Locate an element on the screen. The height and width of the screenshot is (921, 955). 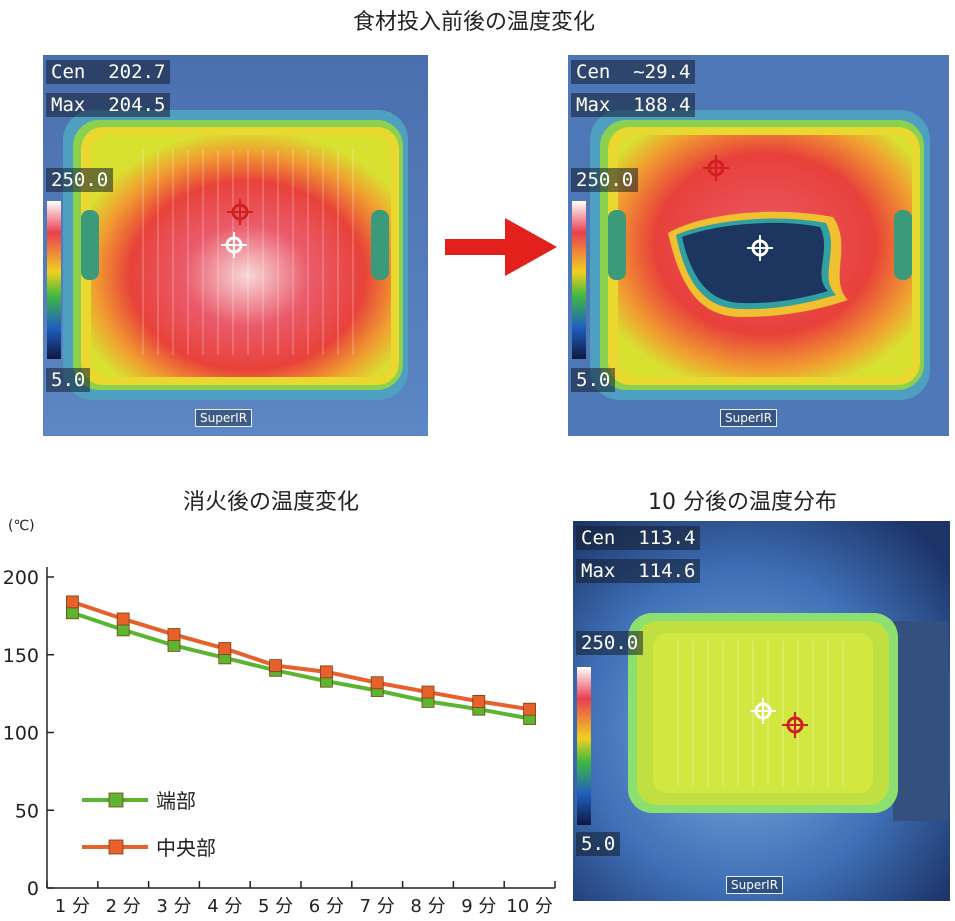
x-tick-label: 8 分 is located at coordinates (427, 906).